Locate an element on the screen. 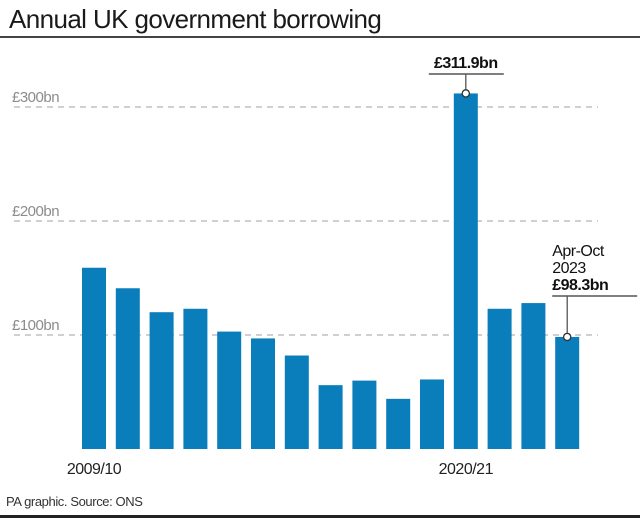 The height and width of the screenshot is (519, 640). annotation-text: 2023 is located at coordinates (569, 268).